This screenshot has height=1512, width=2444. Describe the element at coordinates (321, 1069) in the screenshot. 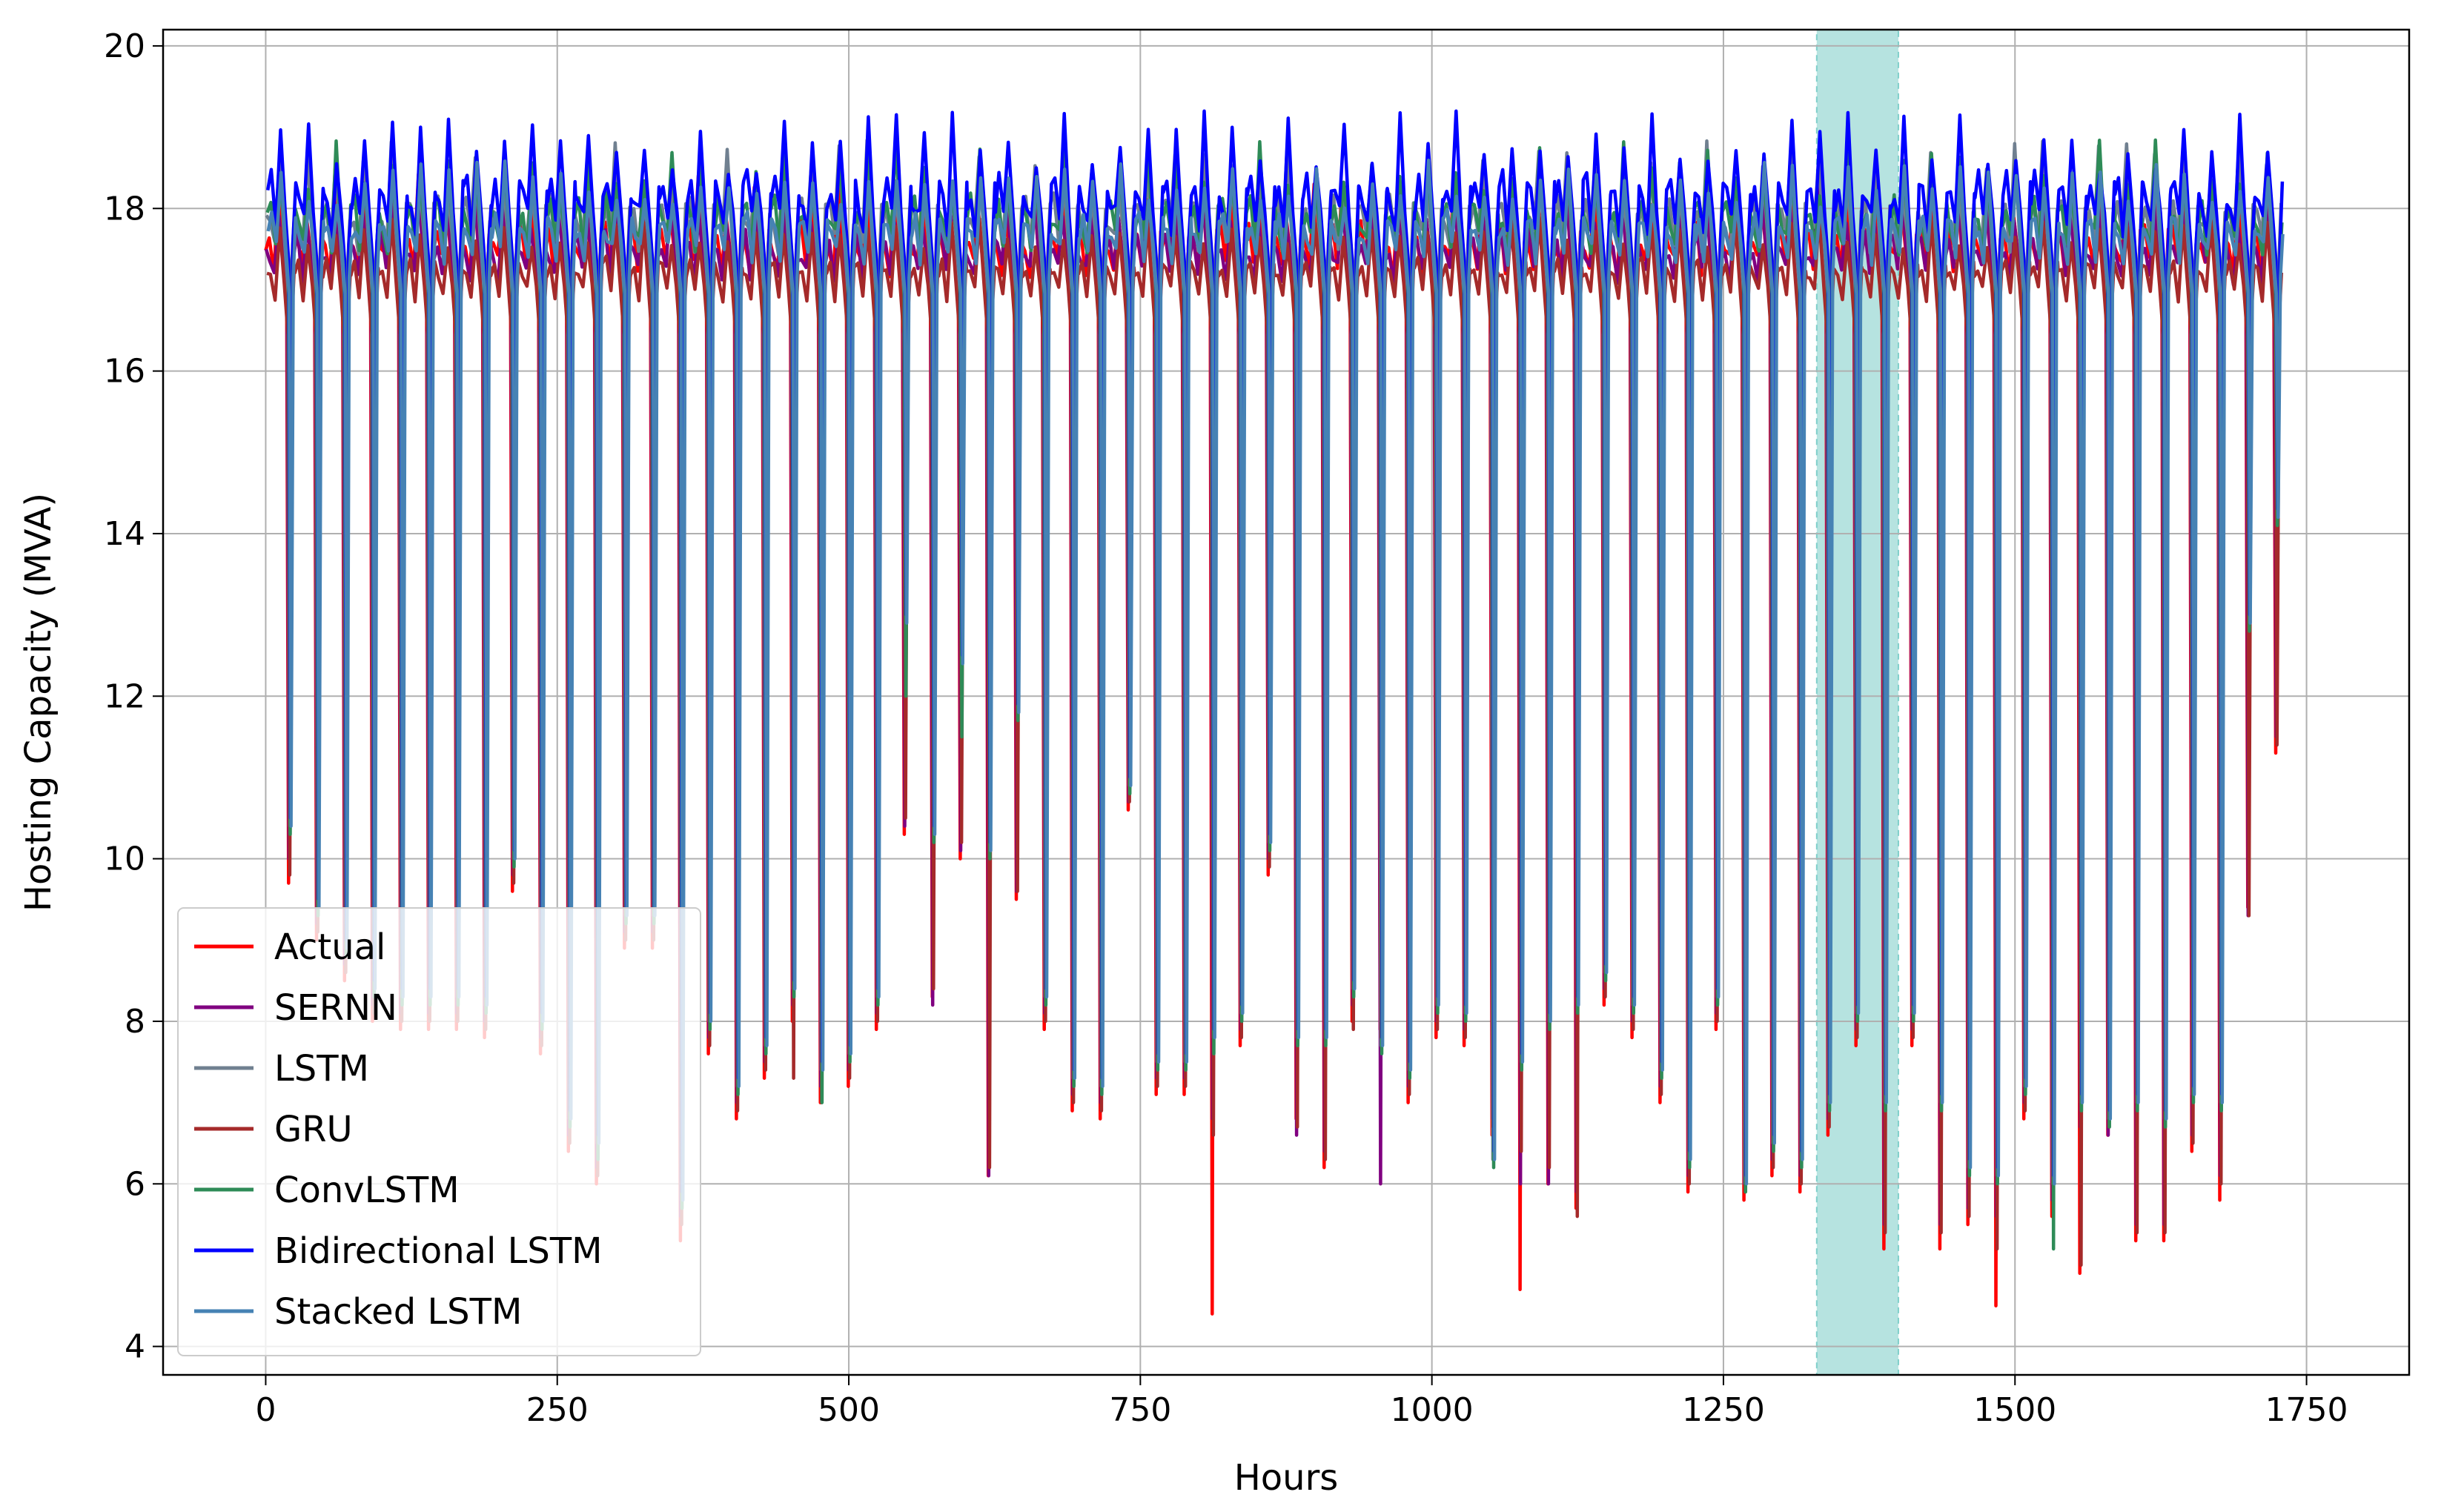

I see `legend-label: LSTM` at that location.